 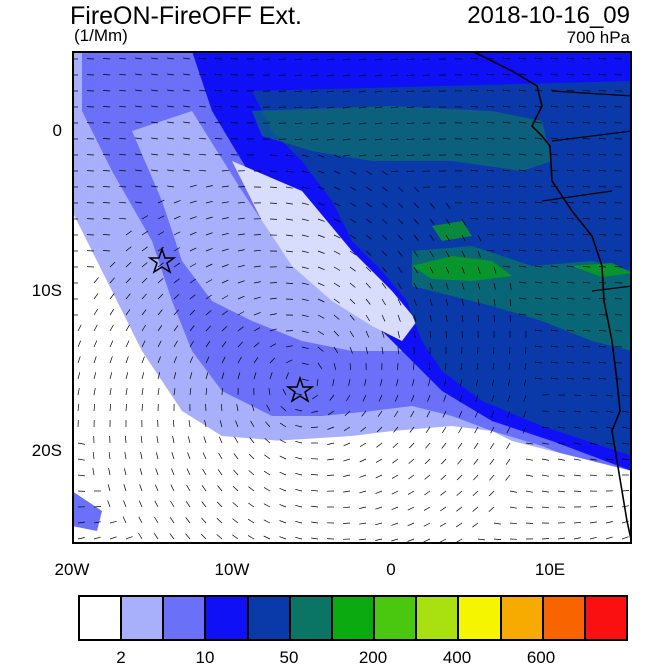 I want to click on latitude-label: 0, so click(x=31, y=131).